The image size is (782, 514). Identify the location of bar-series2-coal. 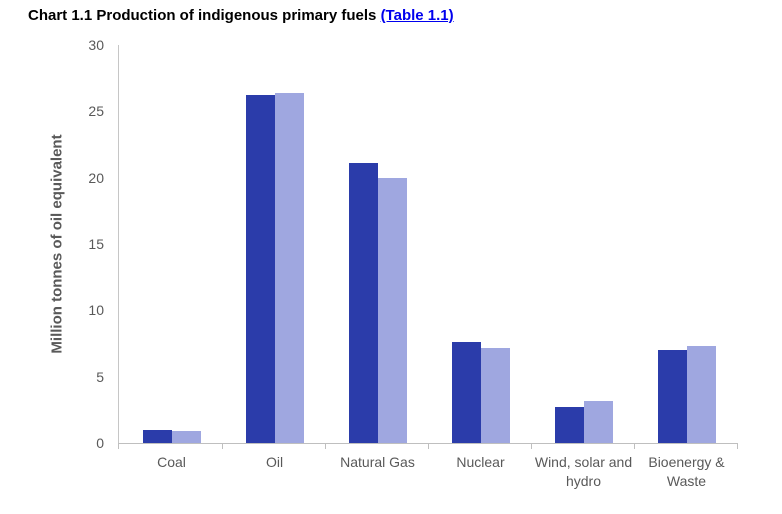
(186, 437).